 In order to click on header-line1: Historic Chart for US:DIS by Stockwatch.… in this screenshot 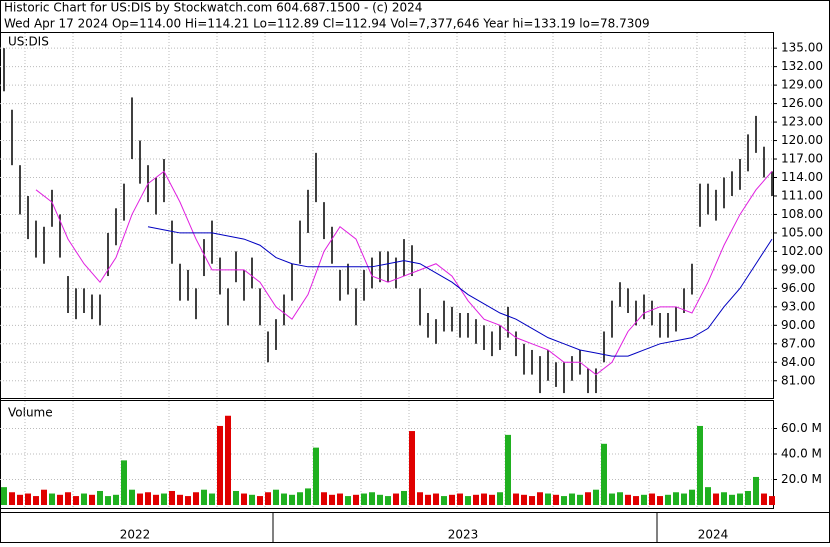, I will do `click(213, 8)`.